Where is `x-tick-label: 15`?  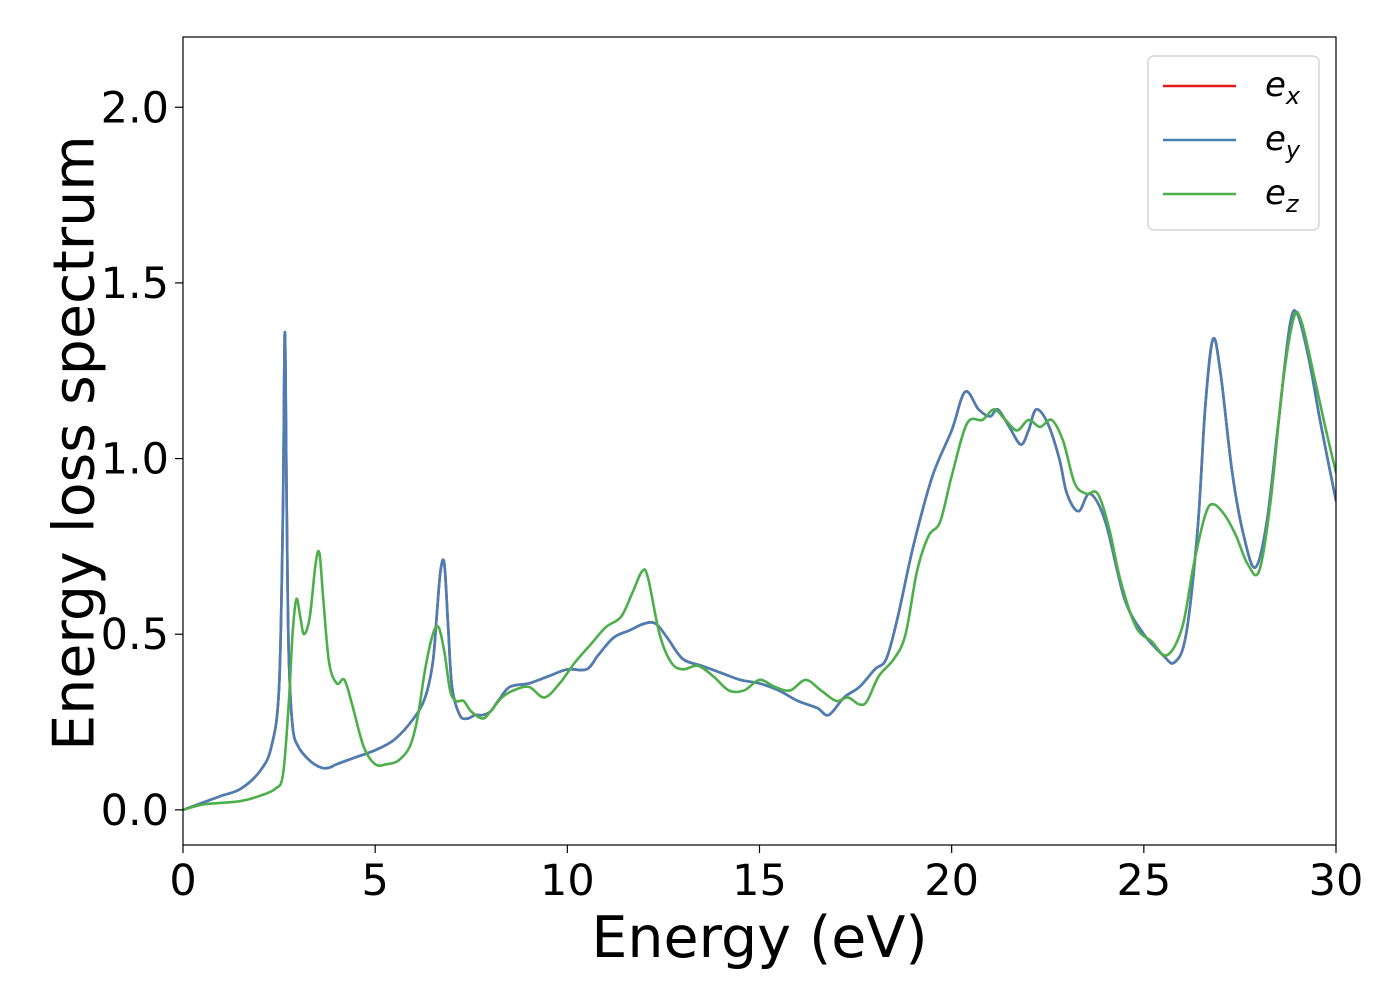
x-tick-label: 15 is located at coordinates (759, 881).